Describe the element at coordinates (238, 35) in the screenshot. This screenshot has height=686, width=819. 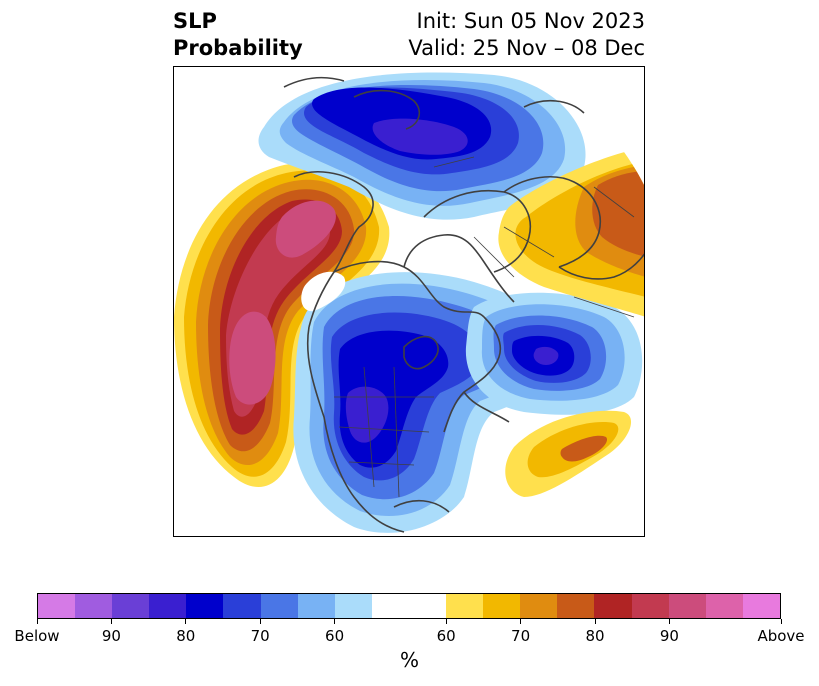
I see `map-title: SLP Probability` at that location.